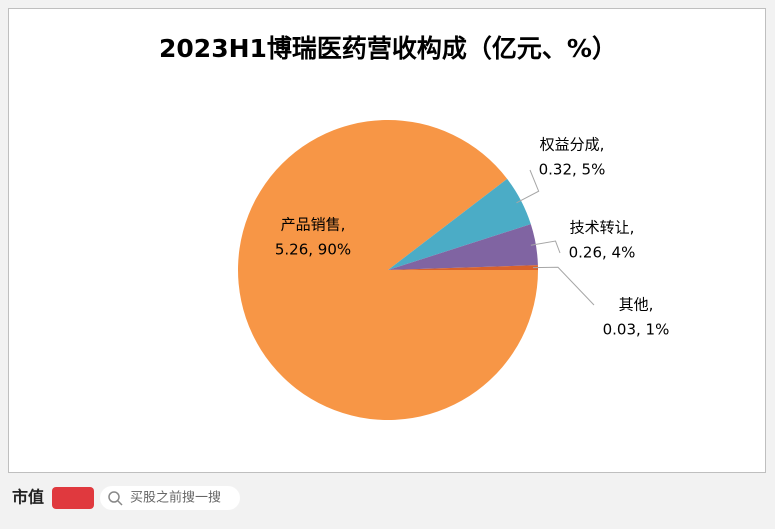 This screenshot has width=775, height=529. I want to click on brand-logo, so click(73, 498).